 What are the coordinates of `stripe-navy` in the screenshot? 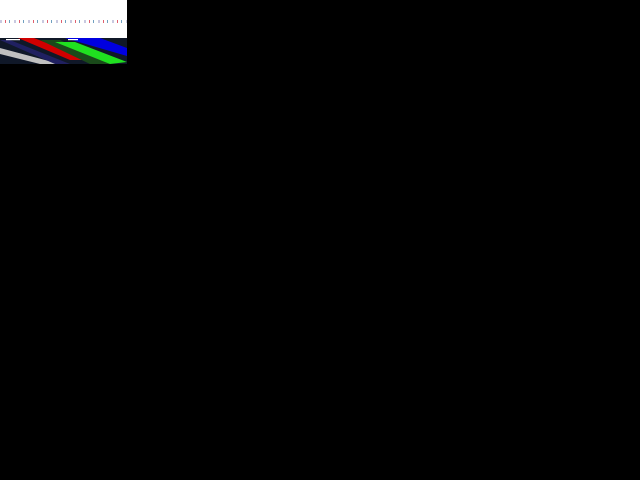 It's located at (35, 52).